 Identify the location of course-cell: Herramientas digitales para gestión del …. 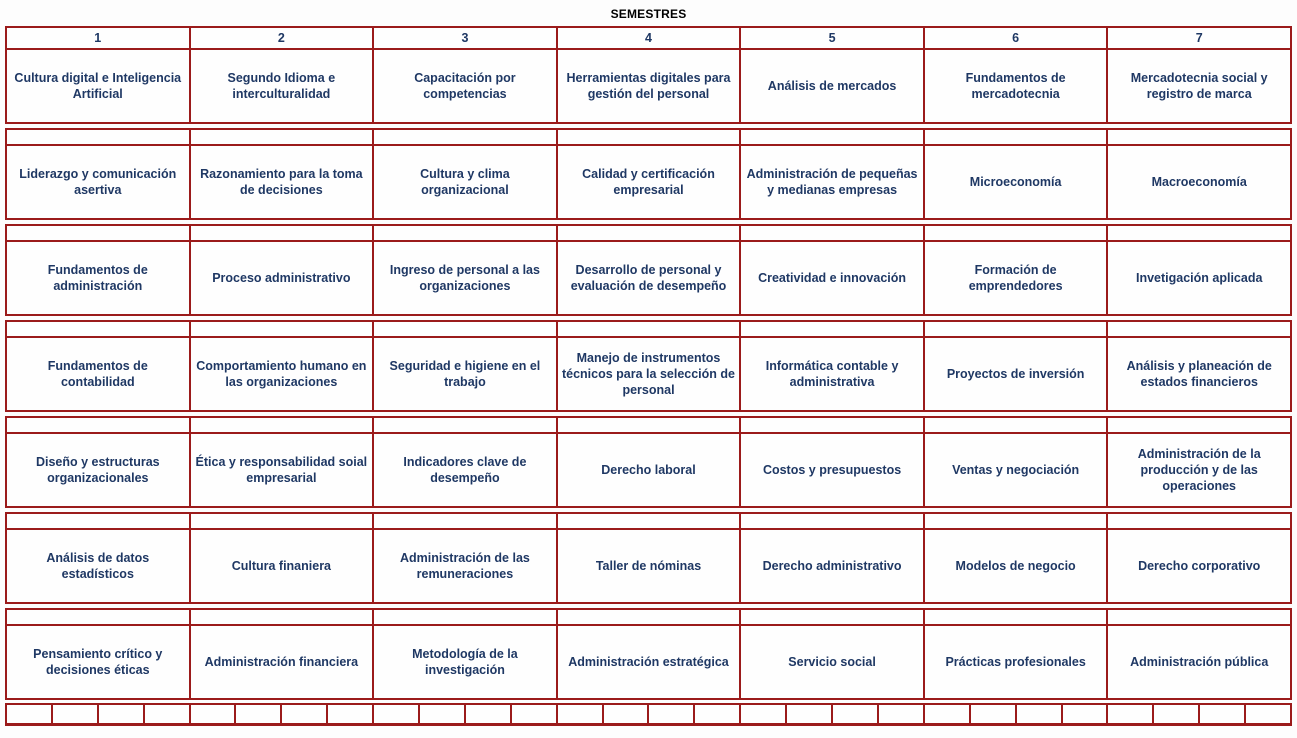
(648, 86).